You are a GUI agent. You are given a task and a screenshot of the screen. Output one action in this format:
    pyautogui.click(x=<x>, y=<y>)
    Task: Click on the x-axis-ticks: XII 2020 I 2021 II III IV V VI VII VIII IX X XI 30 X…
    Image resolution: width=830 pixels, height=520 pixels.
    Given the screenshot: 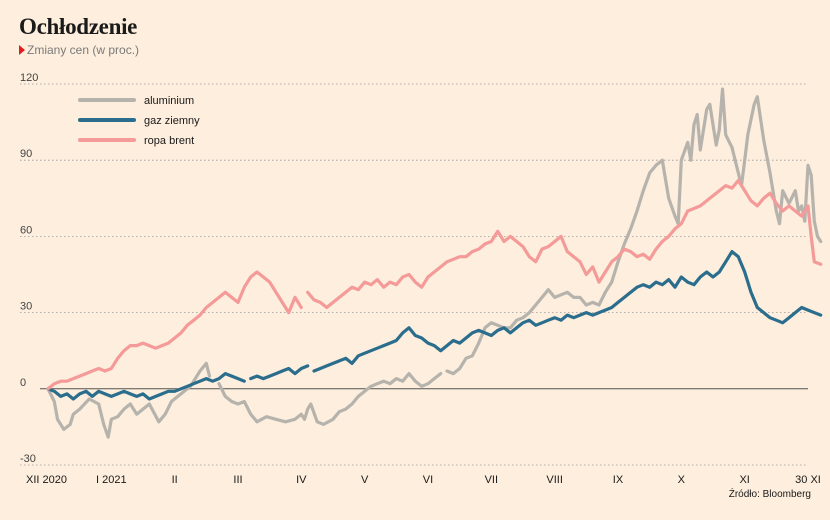 What is the action you would take?
    pyautogui.click(x=423, y=480)
    